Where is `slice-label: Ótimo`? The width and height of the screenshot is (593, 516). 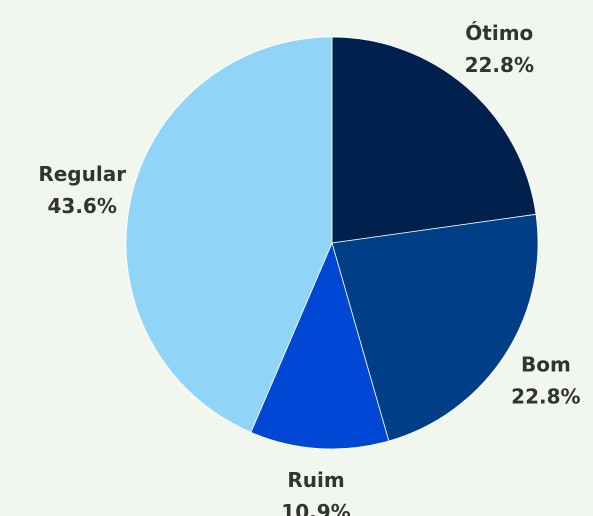
slice-label: Ótimo is located at coordinates (499, 33).